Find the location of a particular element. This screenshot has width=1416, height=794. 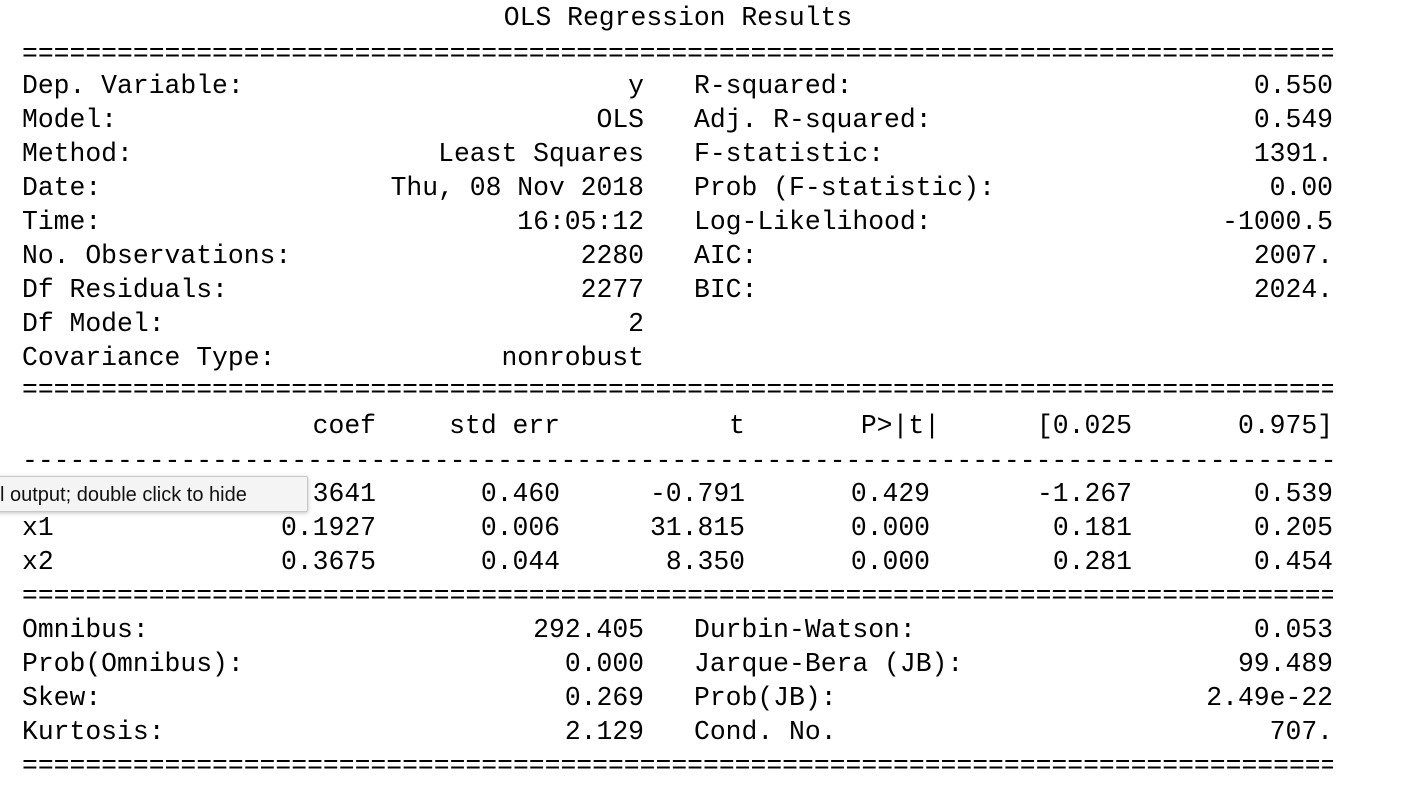

diag-value: 0.053 is located at coordinates (1293, 630).